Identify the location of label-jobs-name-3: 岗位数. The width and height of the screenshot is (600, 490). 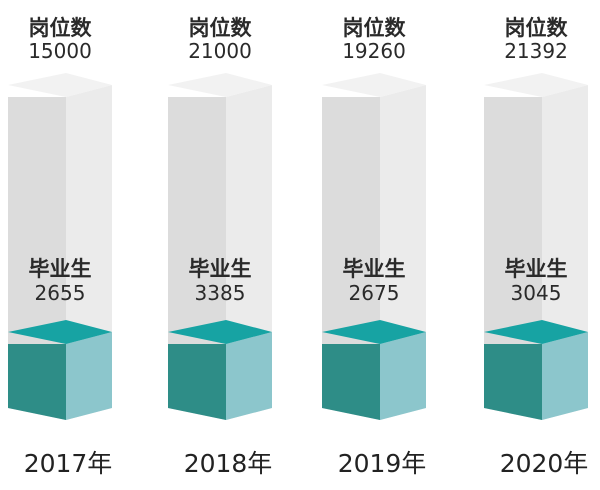
(537, 28).